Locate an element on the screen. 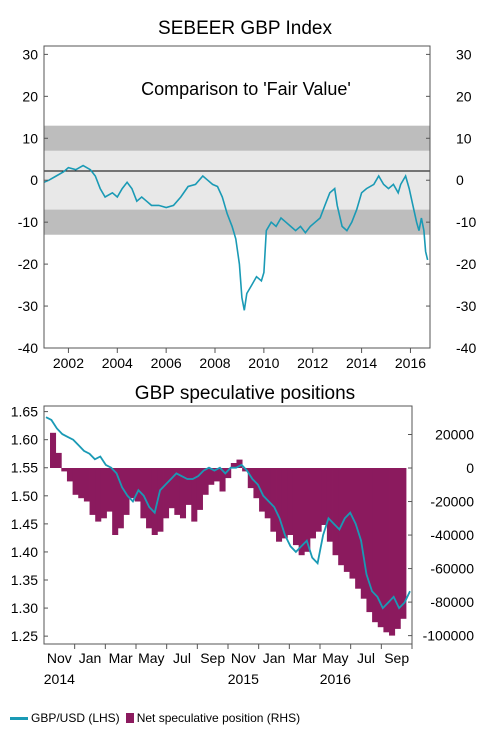 The width and height of the screenshot is (490, 748). chart2-ytick-label-right: -100000 is located at coordinates (449, 636).